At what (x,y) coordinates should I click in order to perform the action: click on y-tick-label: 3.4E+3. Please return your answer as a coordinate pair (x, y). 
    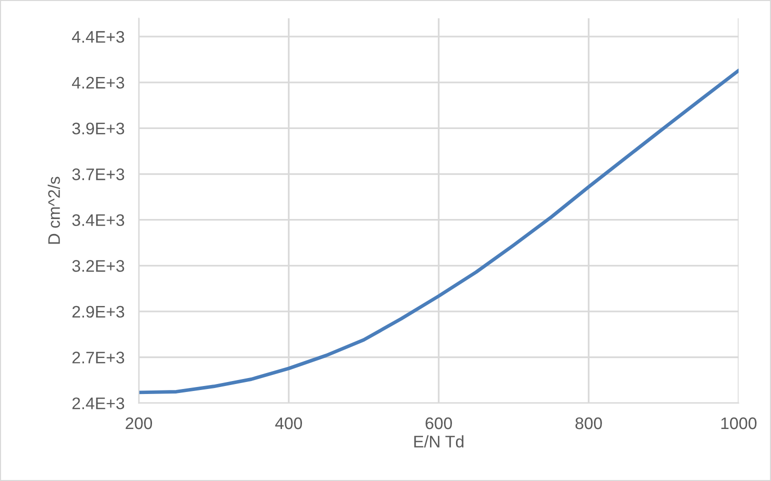
    Looking at the image, I should click on (98, 220).